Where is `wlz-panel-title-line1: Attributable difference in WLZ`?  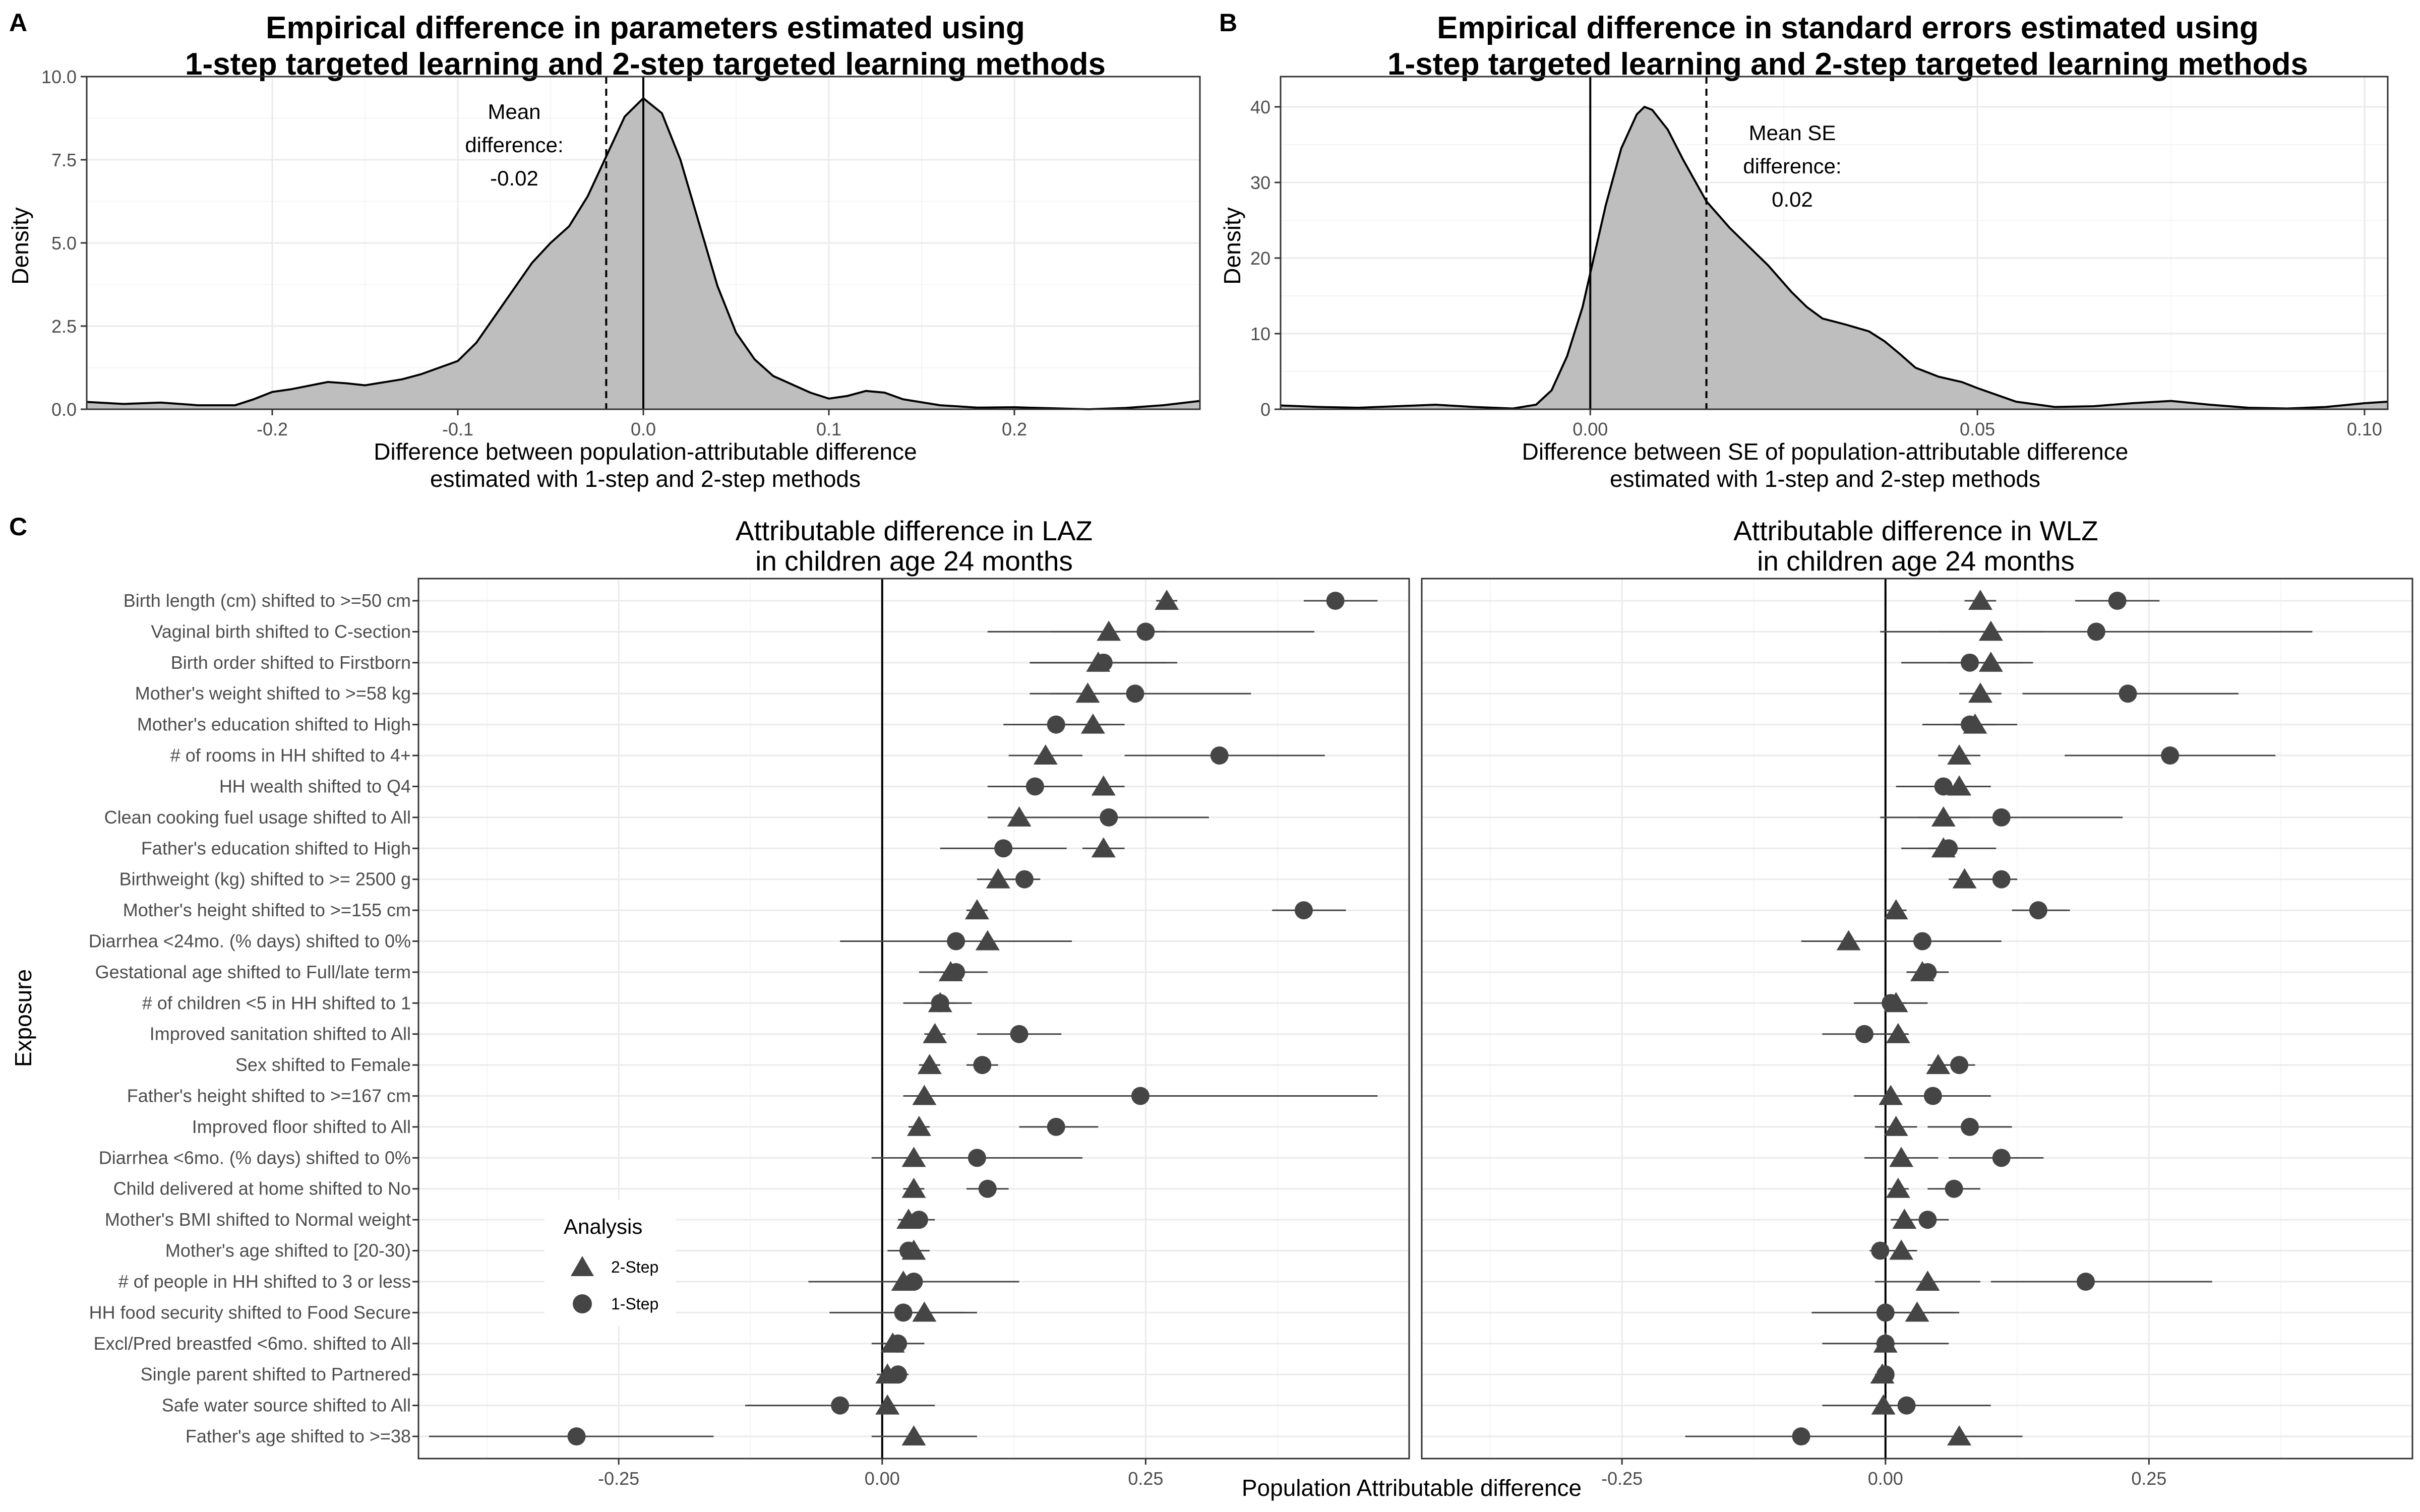 wlz-panel-title-line1: Attributable difference in WLZ is located at coordinates (1915, 530).